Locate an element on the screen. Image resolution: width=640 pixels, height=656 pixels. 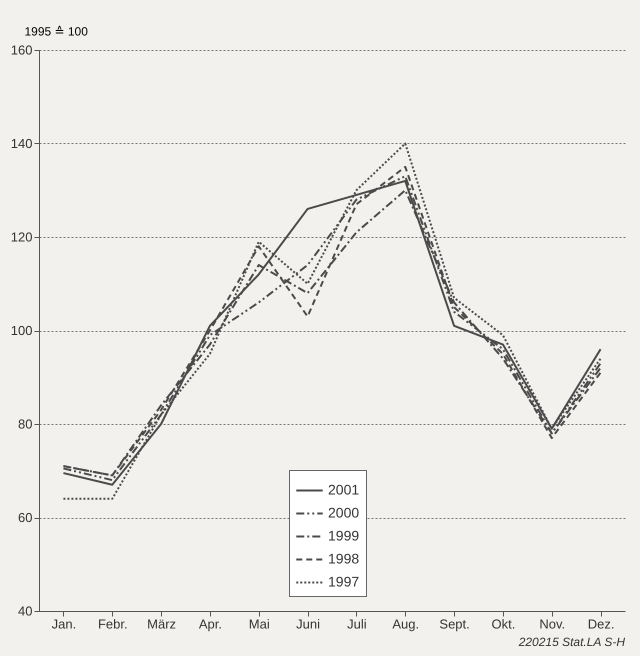
y-tick-label: 140 is located at coordinates (21, 143).